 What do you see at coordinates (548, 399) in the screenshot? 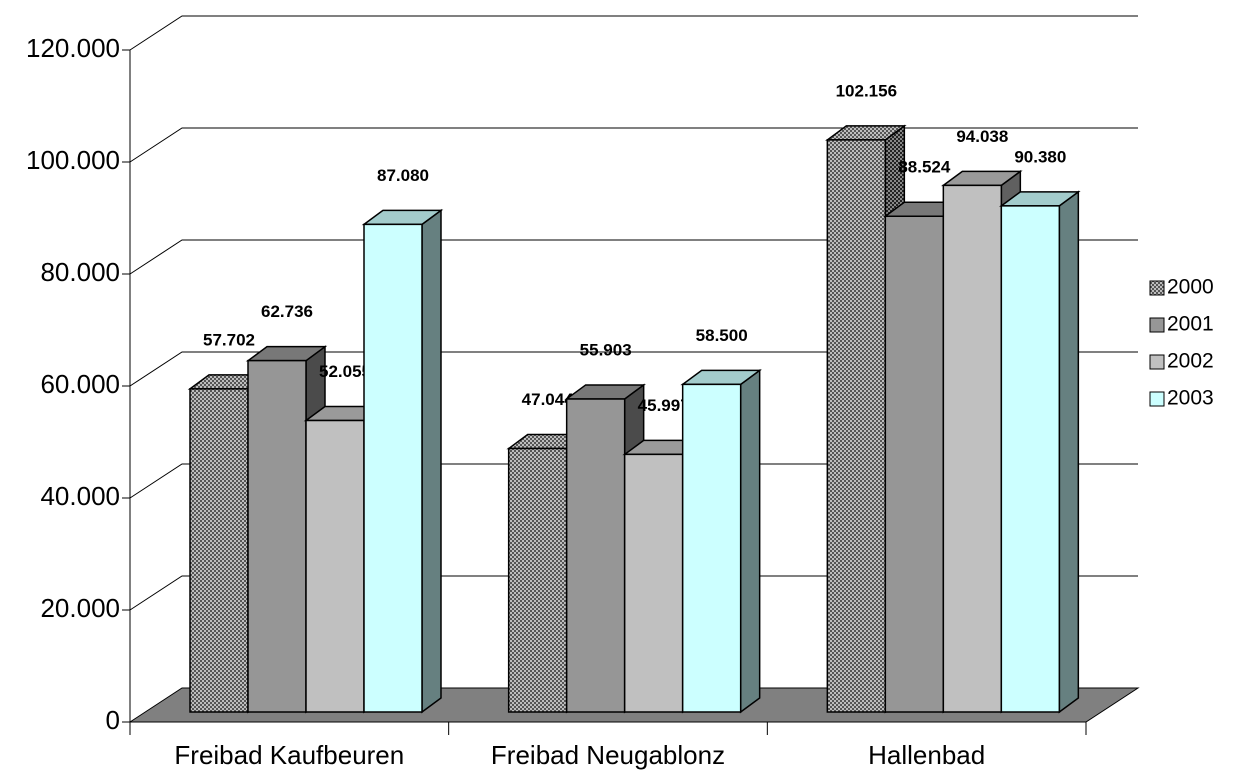
I see `data-label: 47.044` at bounding box center [548, 399].